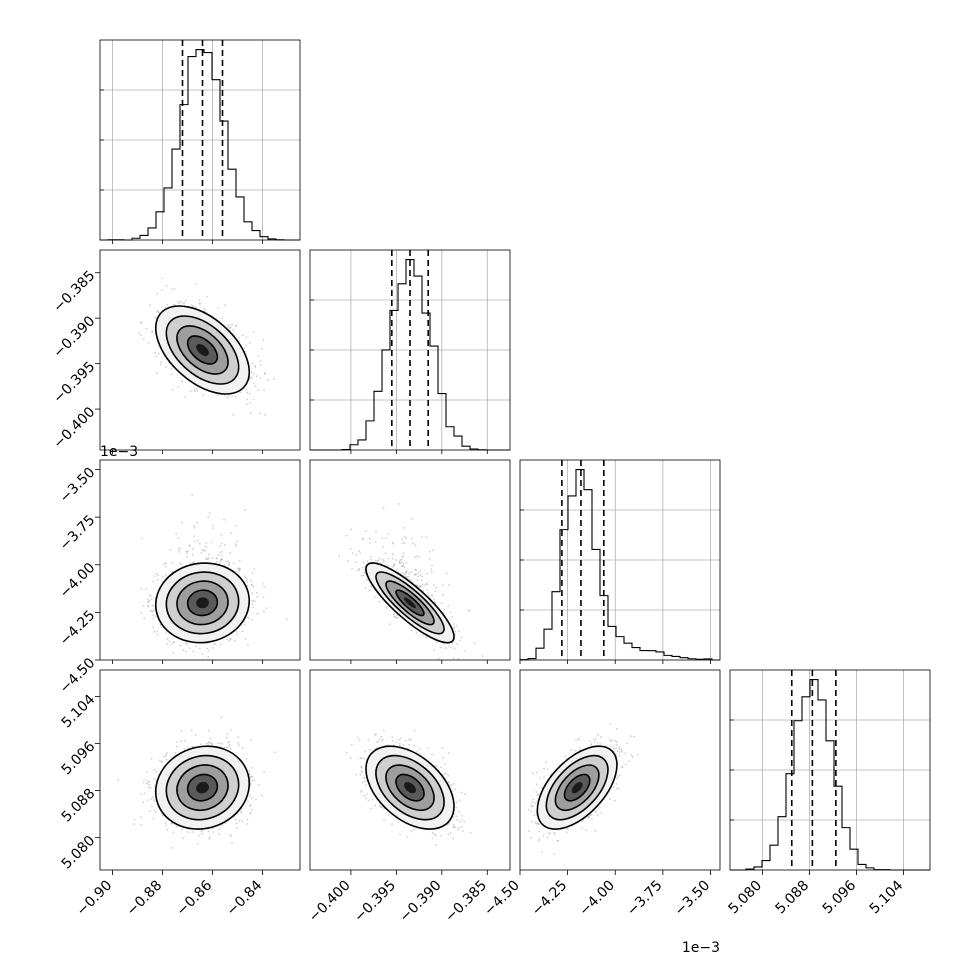 Image resolution: width=970 pixels, height=970 pixels. What do you see at coordinates (830, 774) in the screenshot?
I see `histogram-step` at bounding box center [830, 774].